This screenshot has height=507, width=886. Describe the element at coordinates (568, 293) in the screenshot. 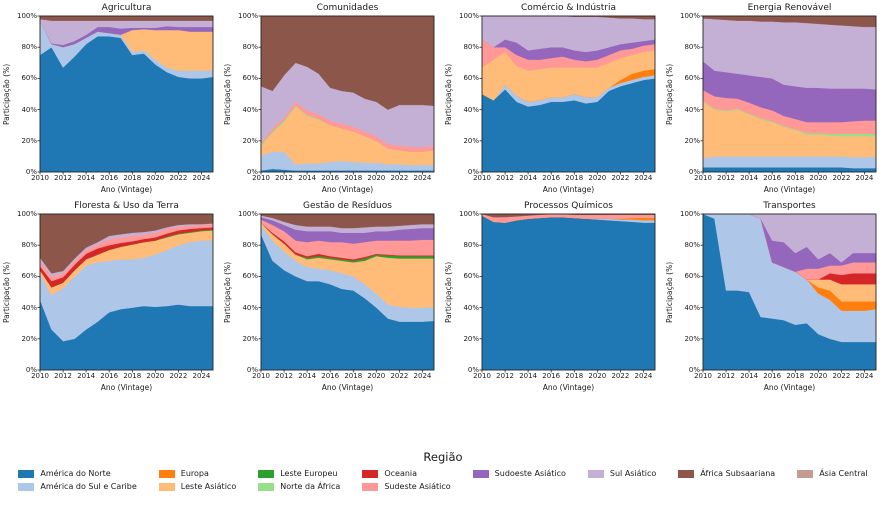

I see `area-am-rica-do-norte` at that location.